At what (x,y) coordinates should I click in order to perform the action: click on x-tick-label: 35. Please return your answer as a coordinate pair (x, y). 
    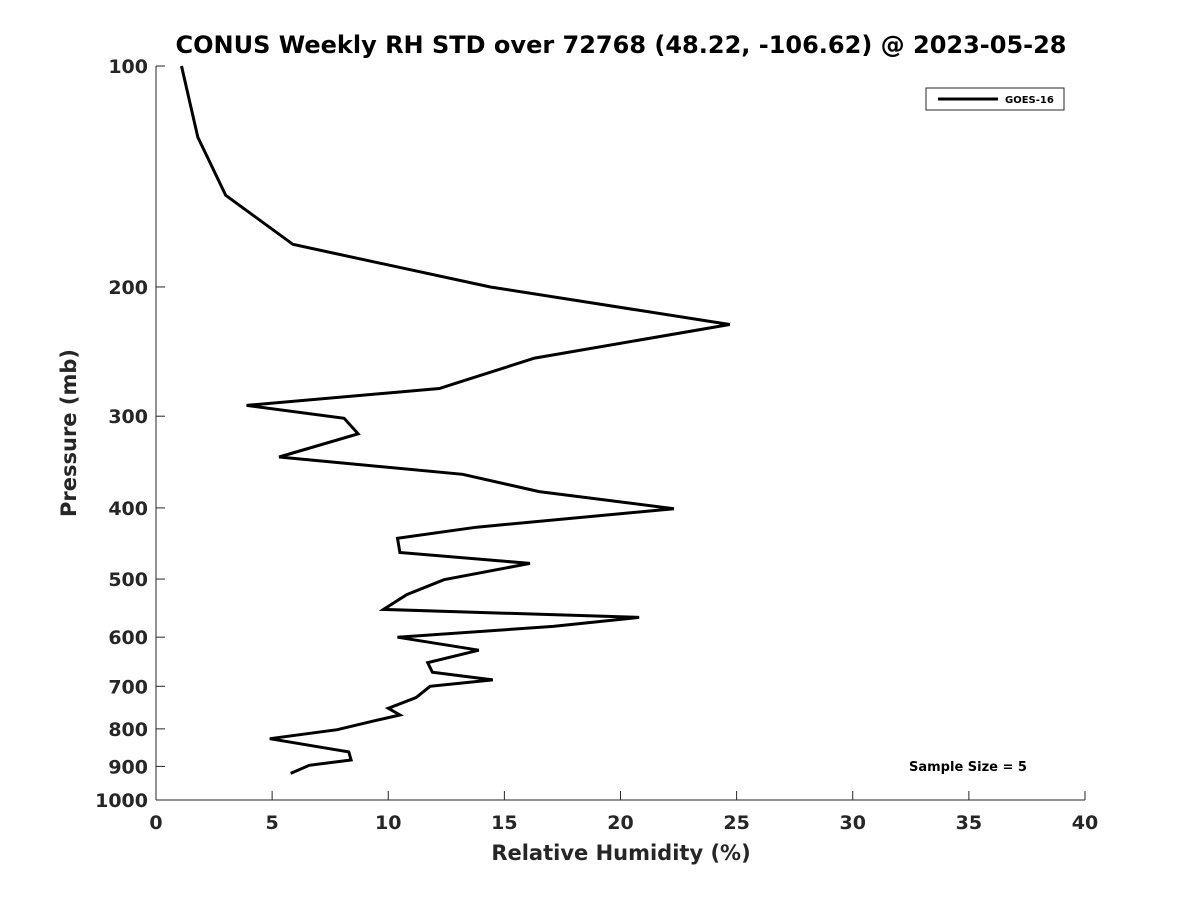
    Looking at the image, I should click on (969, 823).